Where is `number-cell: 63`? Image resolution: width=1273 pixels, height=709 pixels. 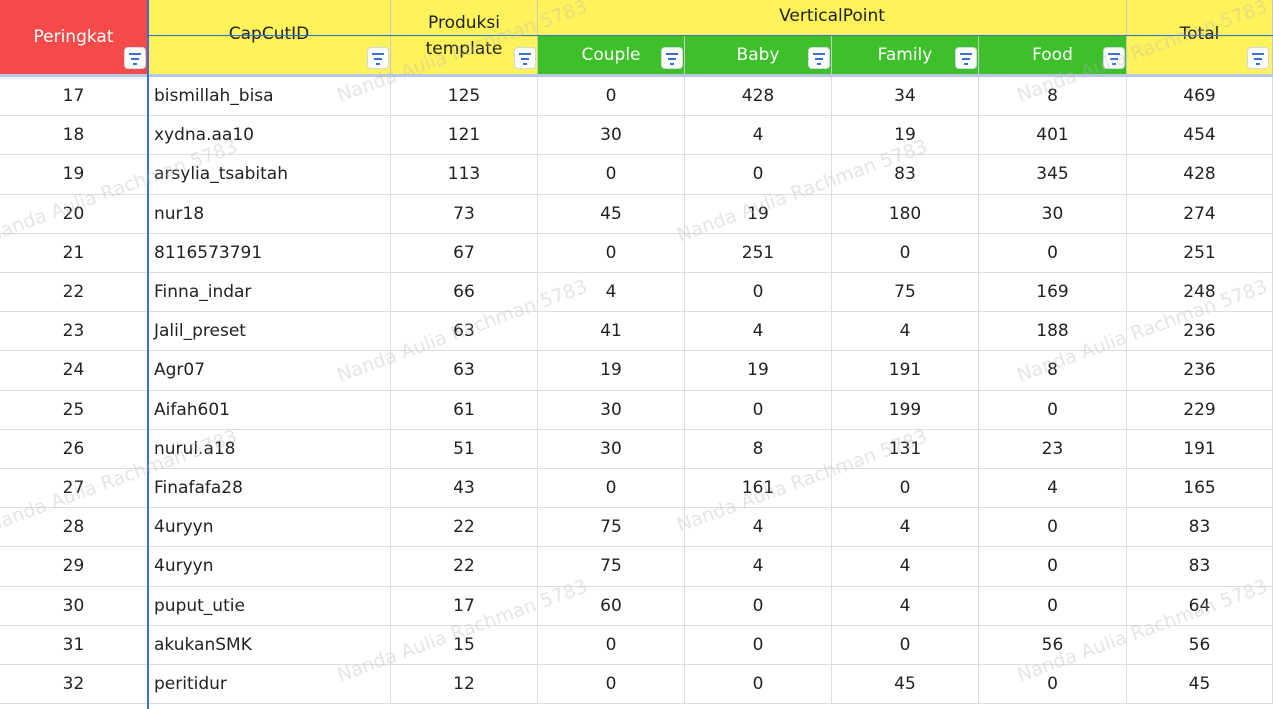 number-cell: 63 is located at coordinates (464, 371).